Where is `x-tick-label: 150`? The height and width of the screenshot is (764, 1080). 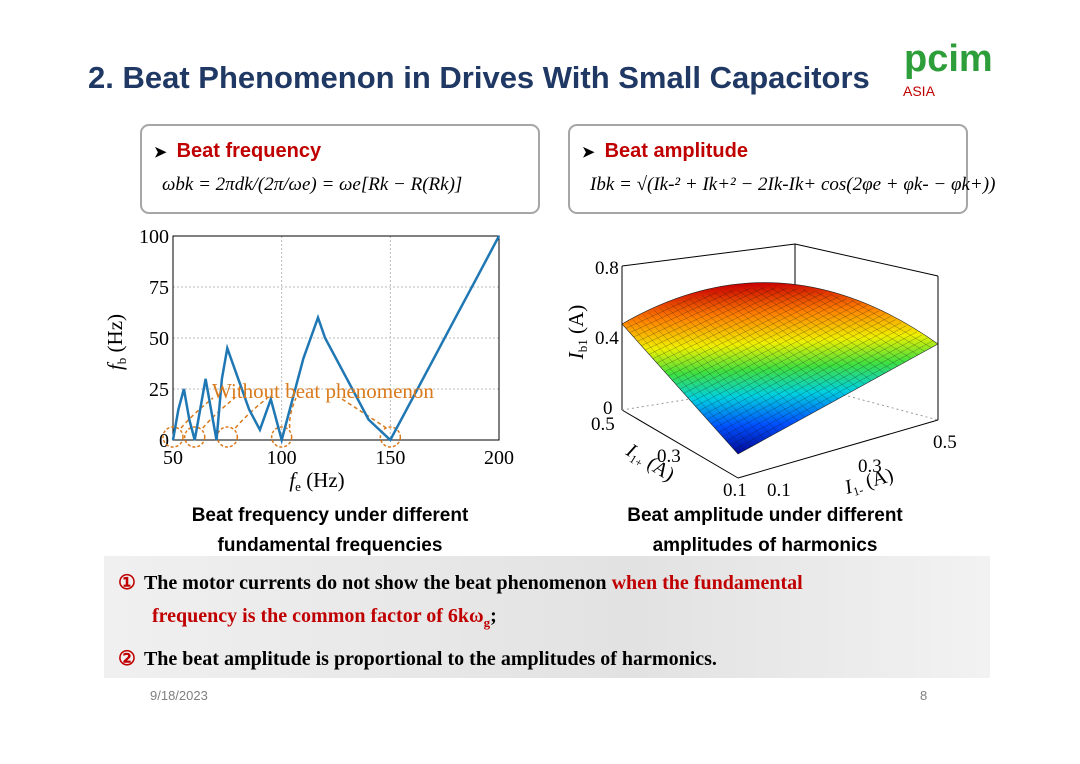
x-tick-label: 150 is located at coordinates (390, 458).